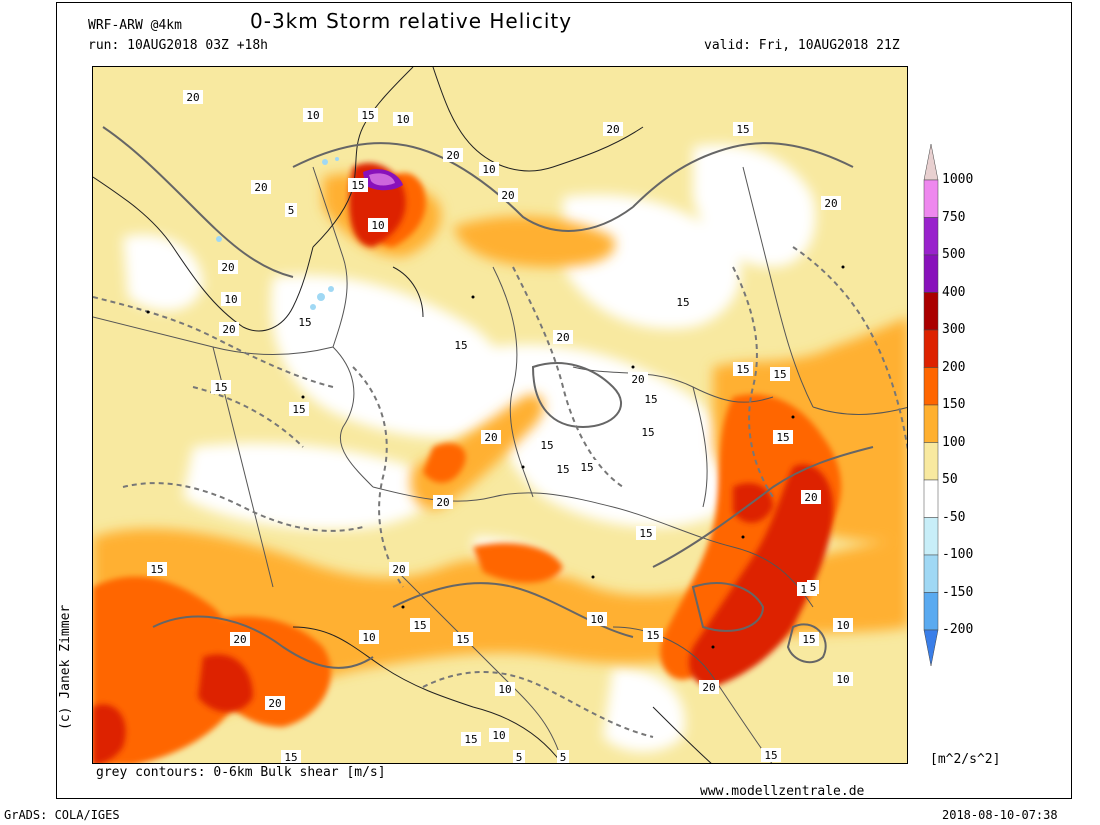 The width and height of the screenshot is (1100, 825). Describe the element at coordinates (802, 45) in the screenshot. I see `valid-label: valid: Fri, 10AUG2018 21Z` at that location.